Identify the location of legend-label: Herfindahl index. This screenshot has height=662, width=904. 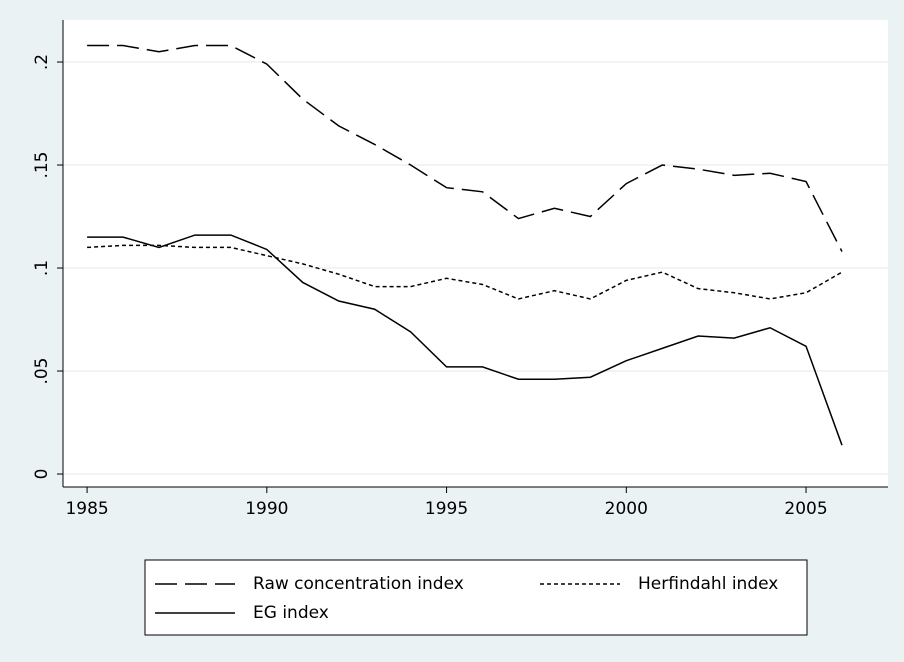
(708, 584).